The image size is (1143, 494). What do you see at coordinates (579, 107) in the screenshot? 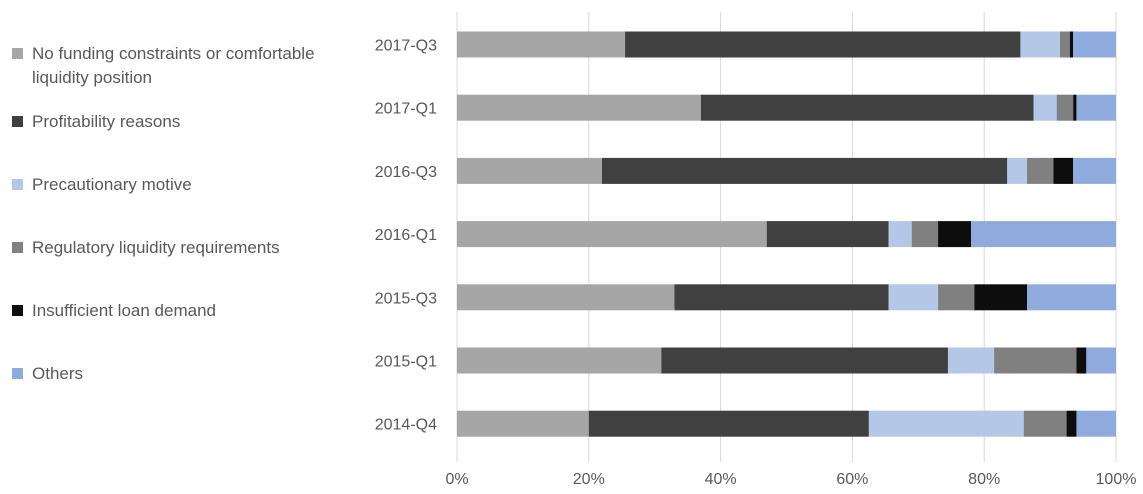
I see `bar-2017-q1-no-funding-constraints-or-comf` at bounding box center [579, 107].